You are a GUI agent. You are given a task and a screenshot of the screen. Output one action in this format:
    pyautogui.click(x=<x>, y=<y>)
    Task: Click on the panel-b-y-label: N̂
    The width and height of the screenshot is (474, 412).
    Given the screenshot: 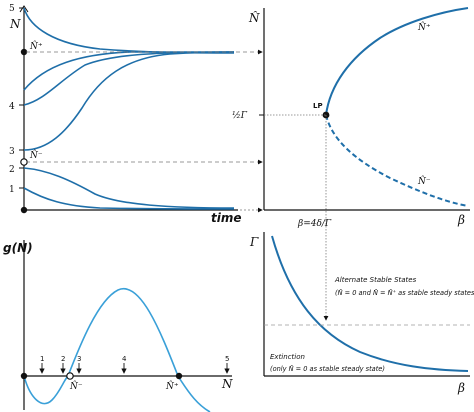 What is the action you would take?
    pyautogui.click(x=254, y=17)
    